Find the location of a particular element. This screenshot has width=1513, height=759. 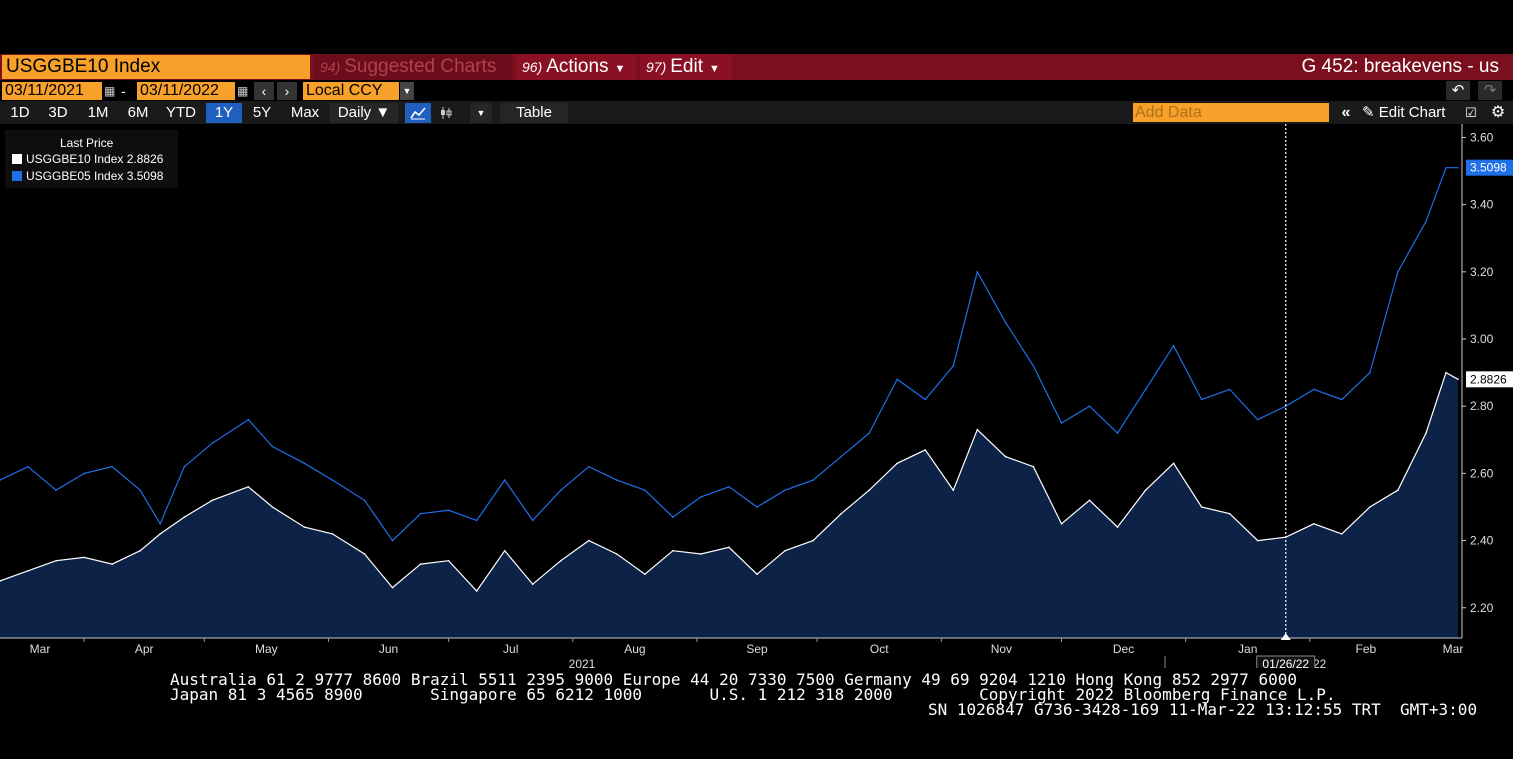

line-chart-icon is located at coordinates (418, 113).